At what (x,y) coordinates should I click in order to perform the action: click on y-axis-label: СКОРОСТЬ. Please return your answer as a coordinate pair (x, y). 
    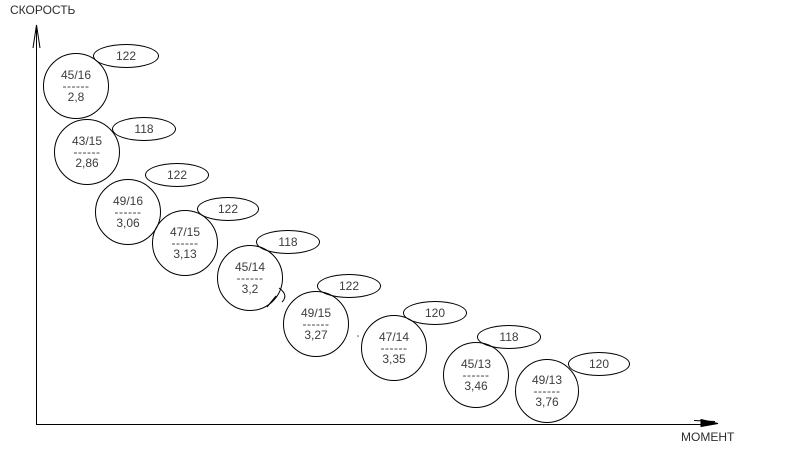
    Looking at the image, I should click on (43, 10).